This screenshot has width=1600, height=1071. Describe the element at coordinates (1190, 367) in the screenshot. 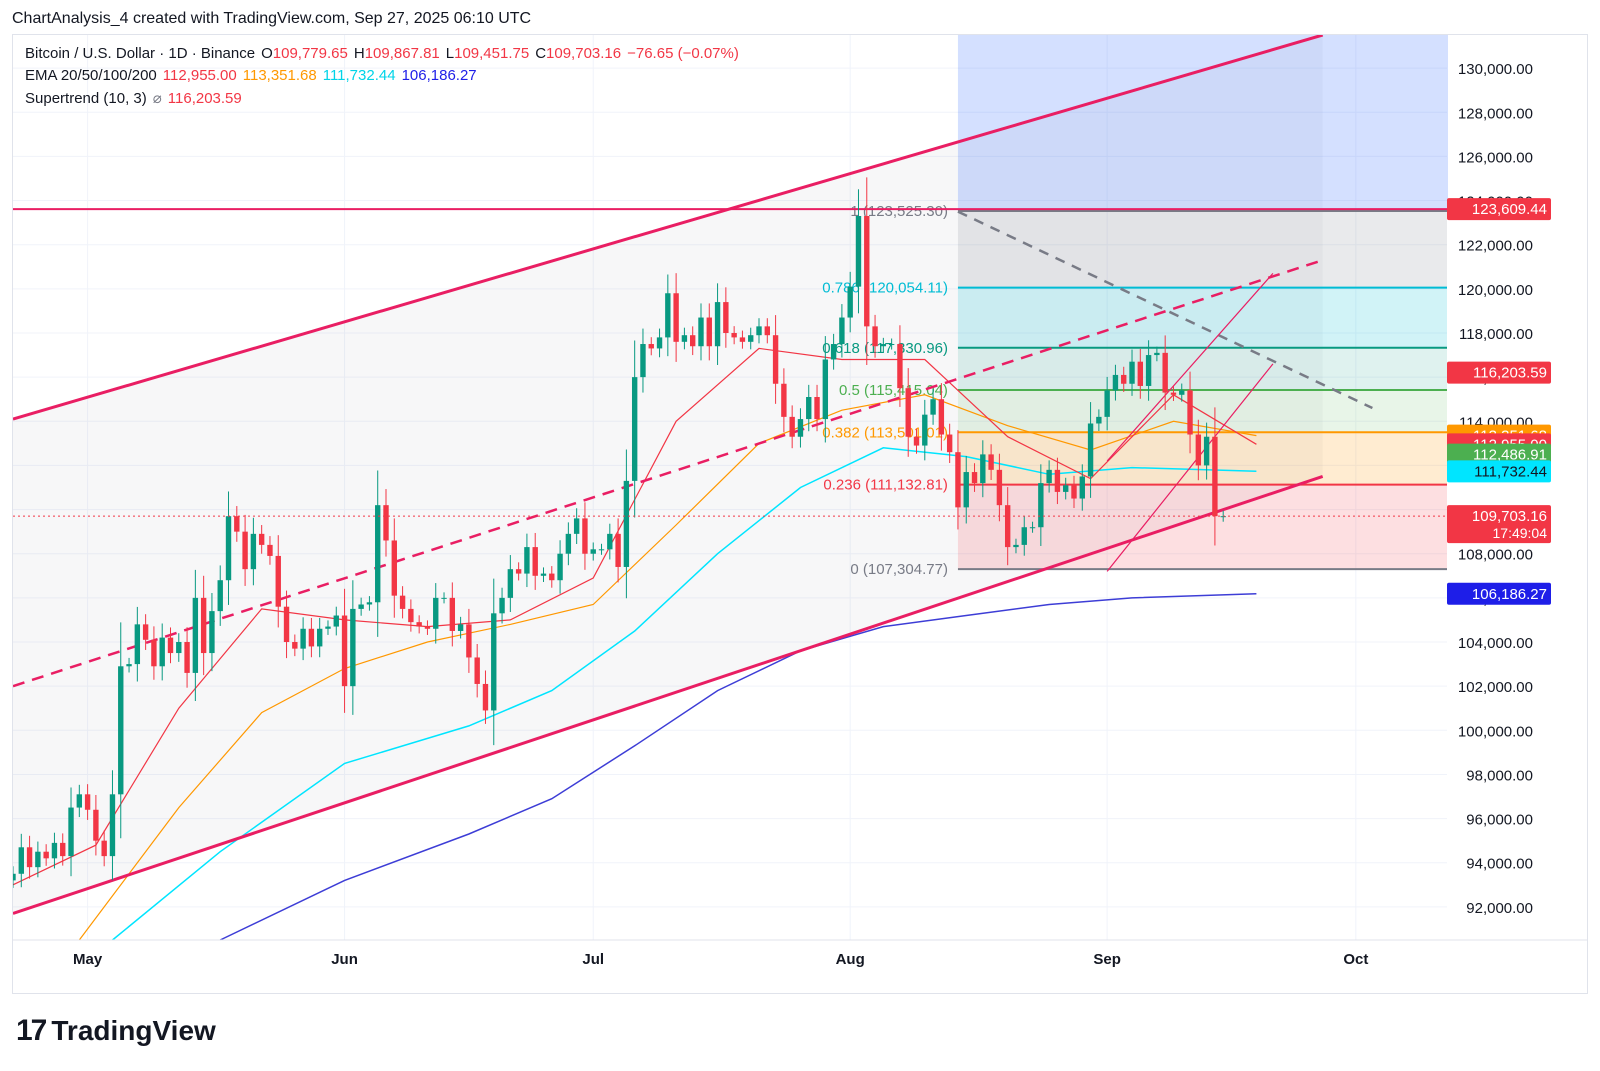

I see `short-channel-upper` at that location.